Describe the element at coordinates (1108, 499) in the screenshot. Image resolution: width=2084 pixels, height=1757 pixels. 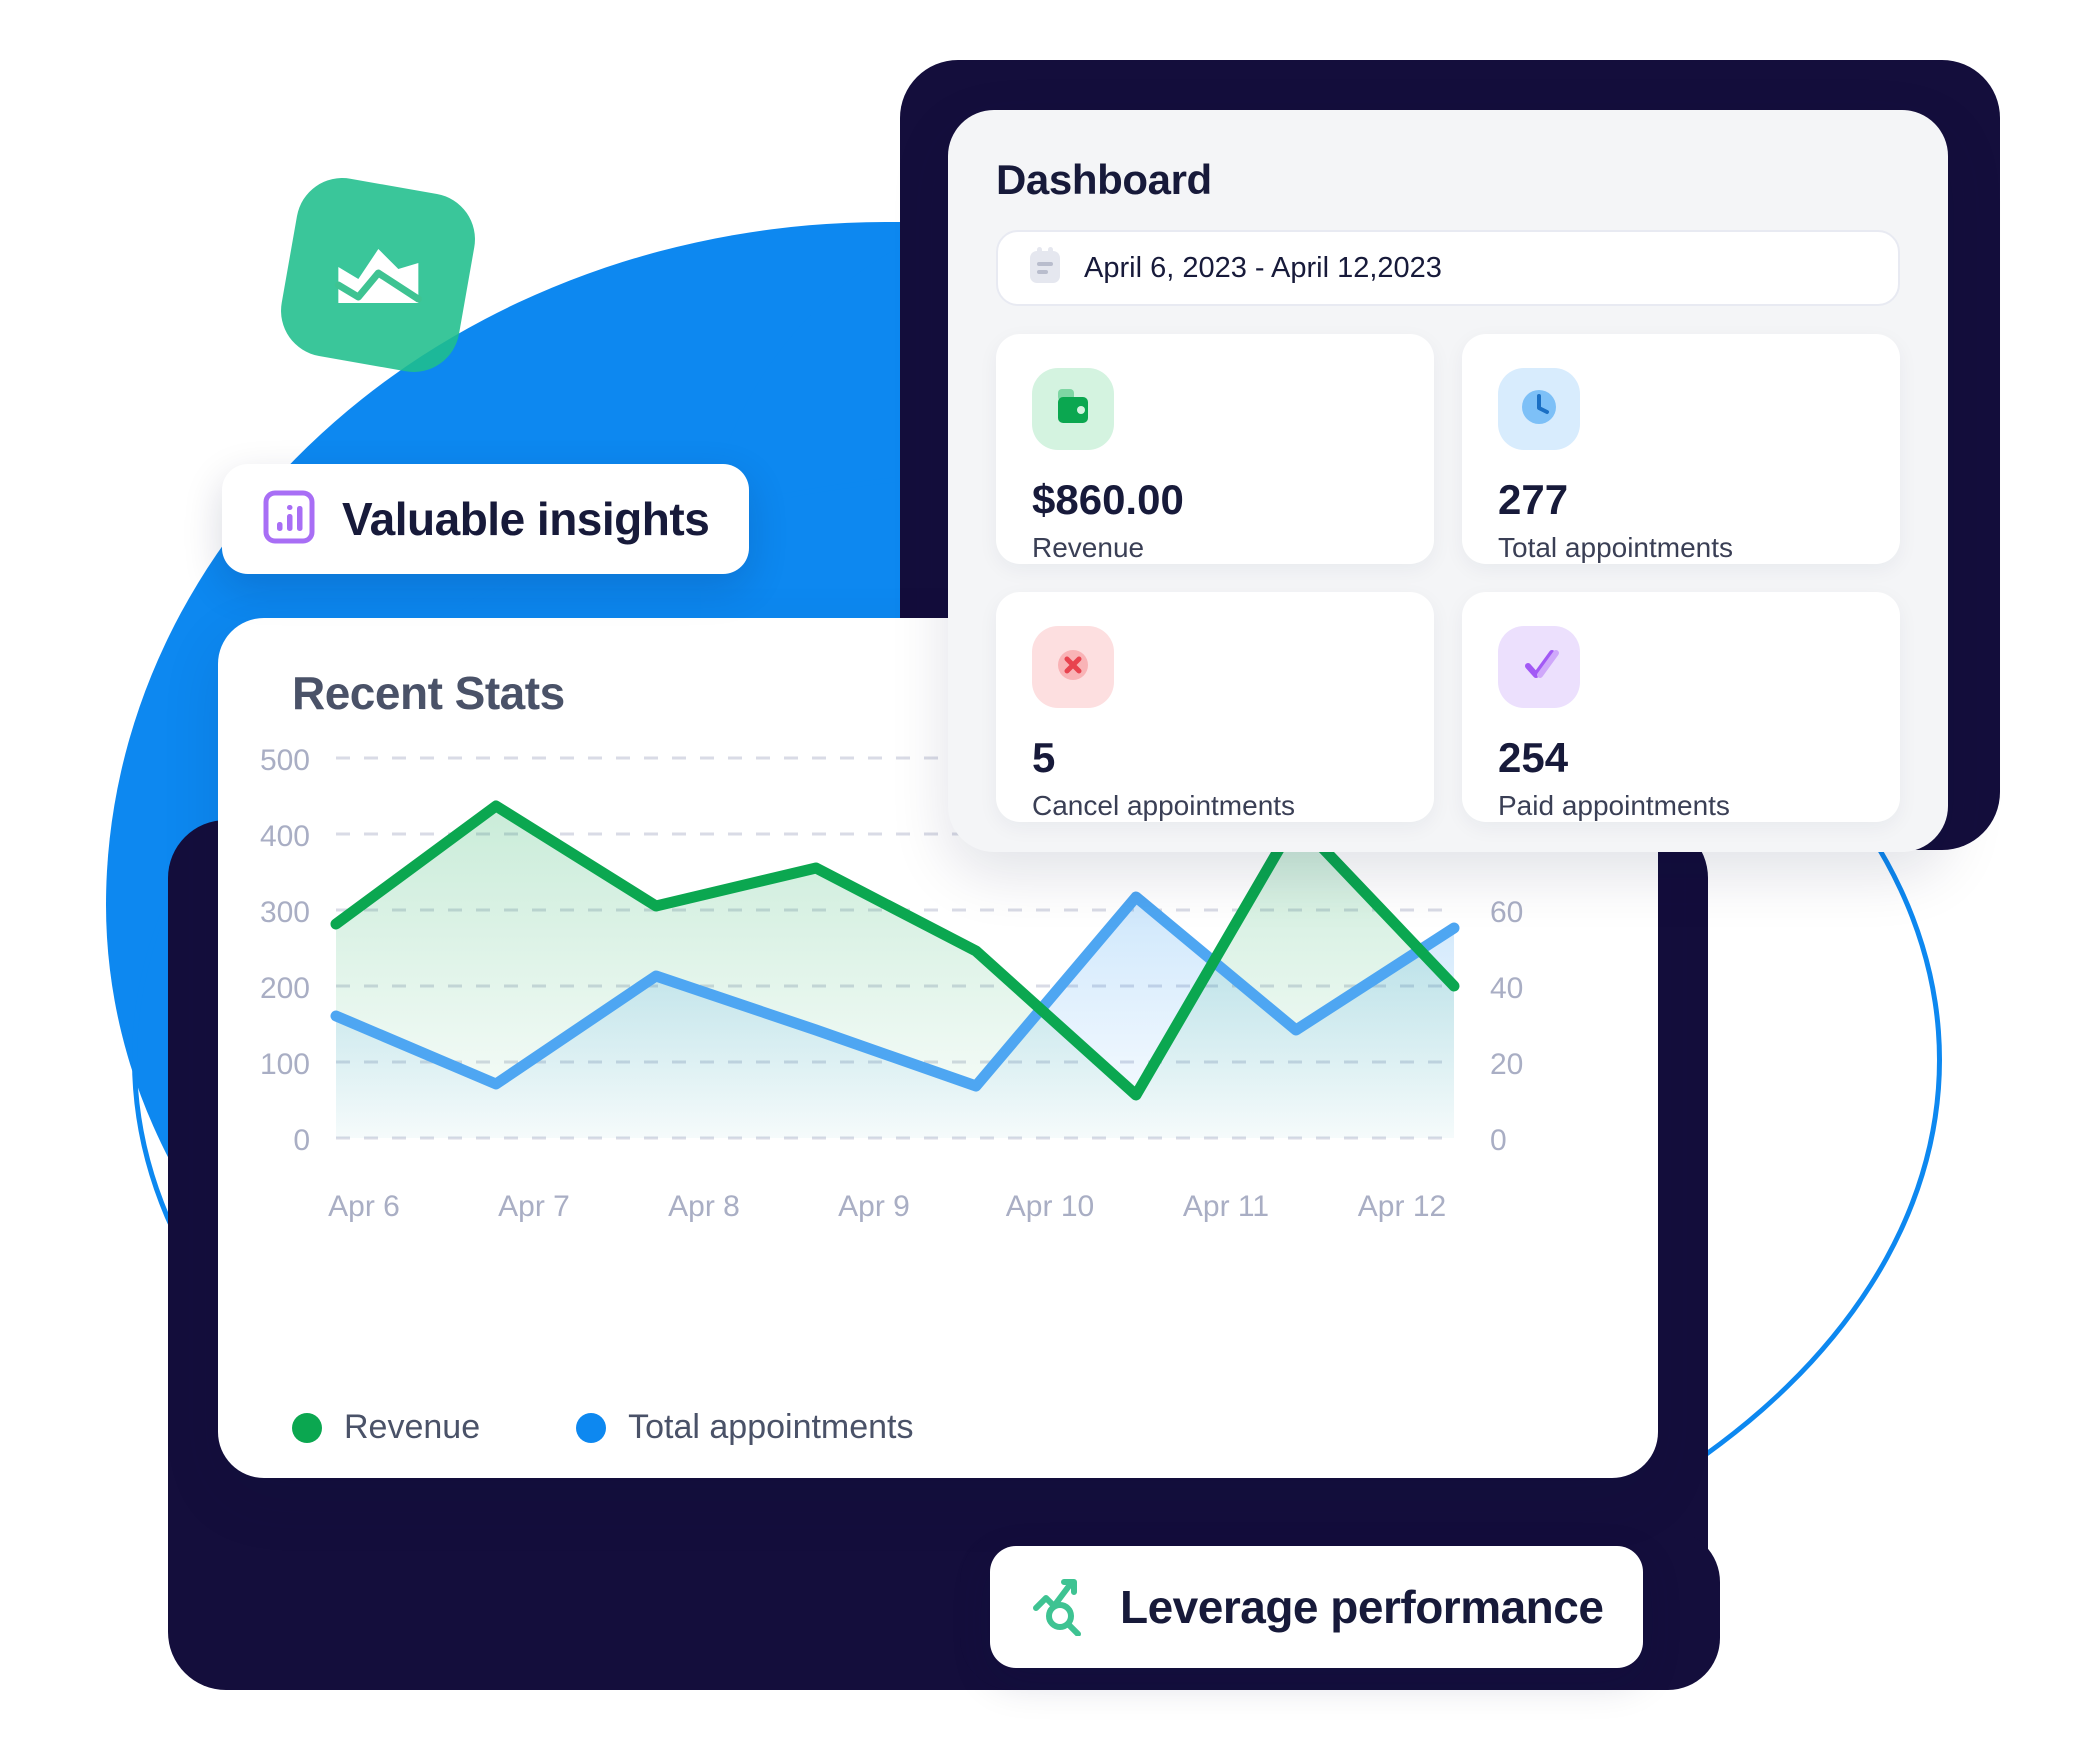
I see `stat-value: $860.00` at that location.